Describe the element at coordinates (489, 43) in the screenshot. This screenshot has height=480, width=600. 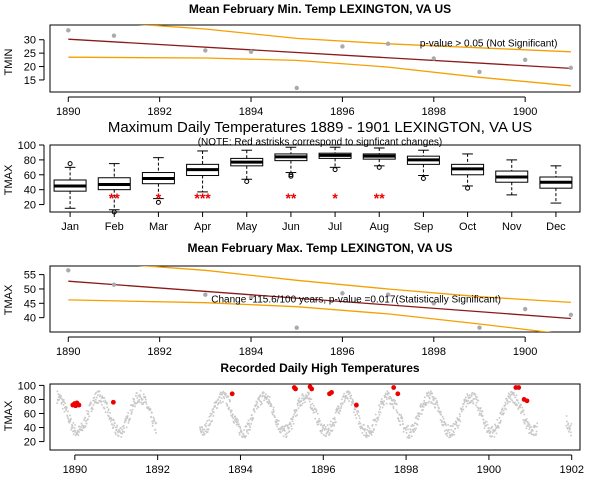
I see `feb-min-annotation: p-value > 0.05 (Not Significant)` at that location.